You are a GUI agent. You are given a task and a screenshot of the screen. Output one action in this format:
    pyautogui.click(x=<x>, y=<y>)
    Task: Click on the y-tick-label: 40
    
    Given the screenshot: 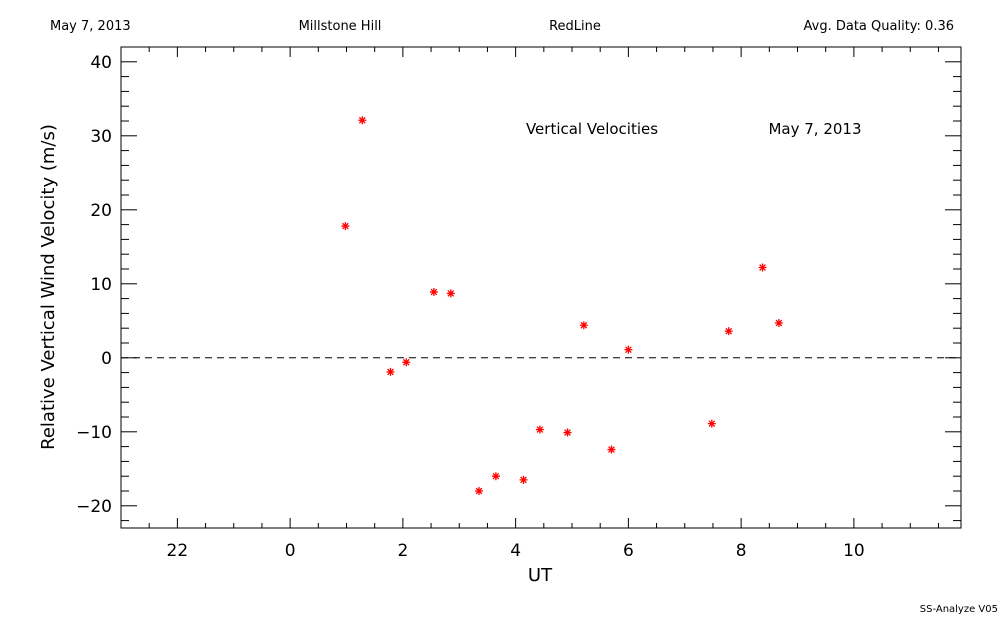 What is the action you would take?
    pyautogui.click(x=101, y=63)
    